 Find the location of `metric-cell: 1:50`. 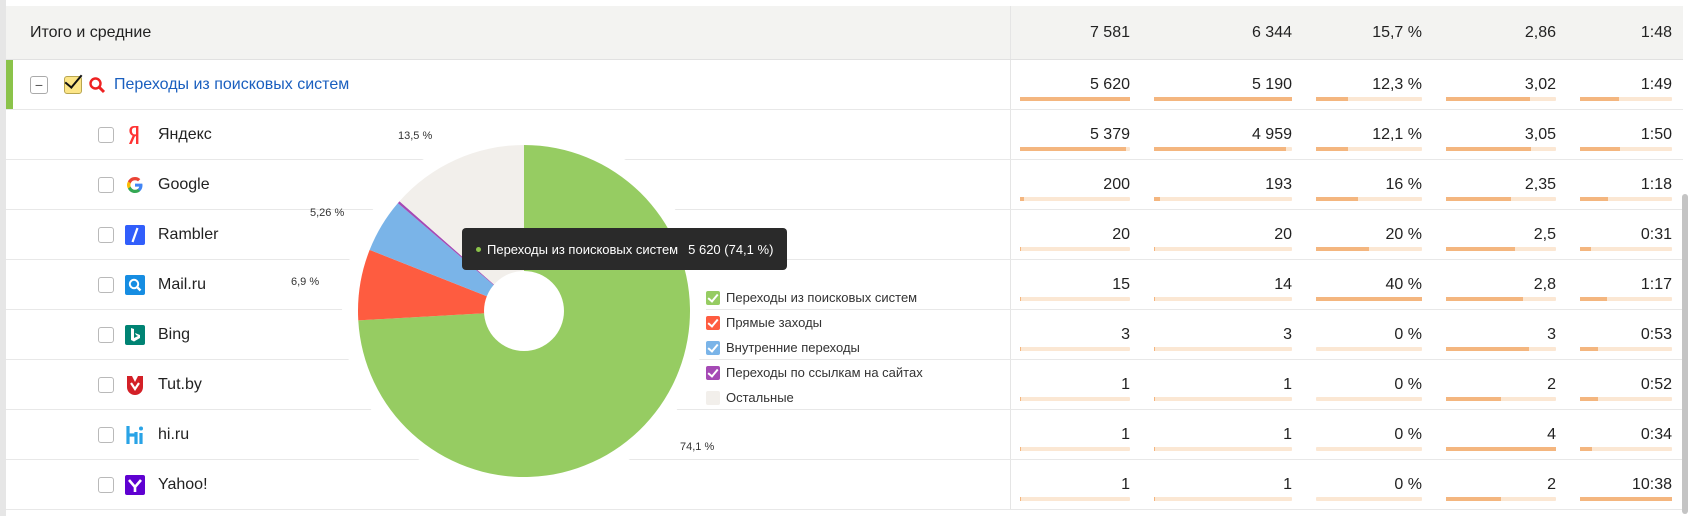

metric-cell: 1:50 is located at coordinates (1626, 134).